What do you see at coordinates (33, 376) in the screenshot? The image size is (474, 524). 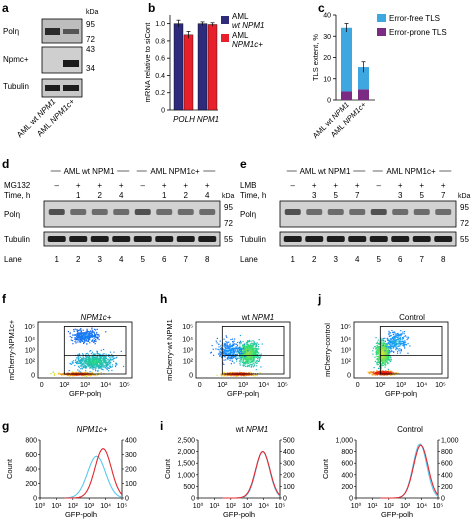 I see `y-tick-label: 0` at bounding box center [33, 376].